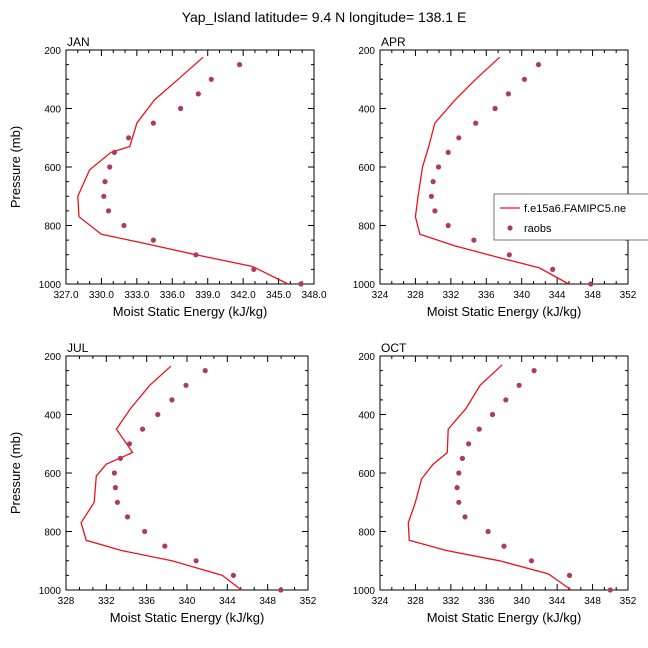  I want to click on x-tick-label: 327.0, so click(65, 295).